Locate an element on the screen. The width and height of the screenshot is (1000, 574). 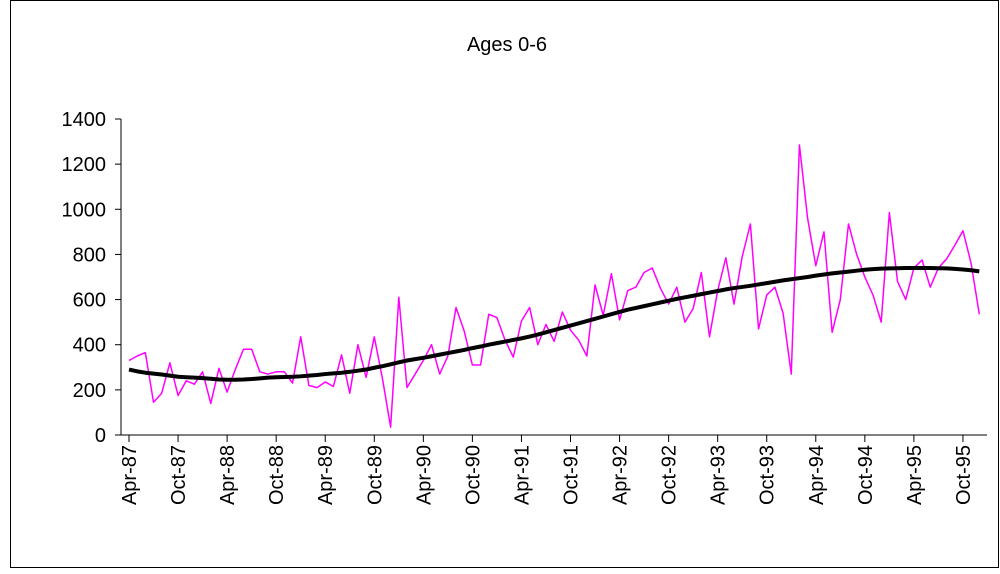
x-tick-label: Apr-93 is located at coordinates (719, 475).